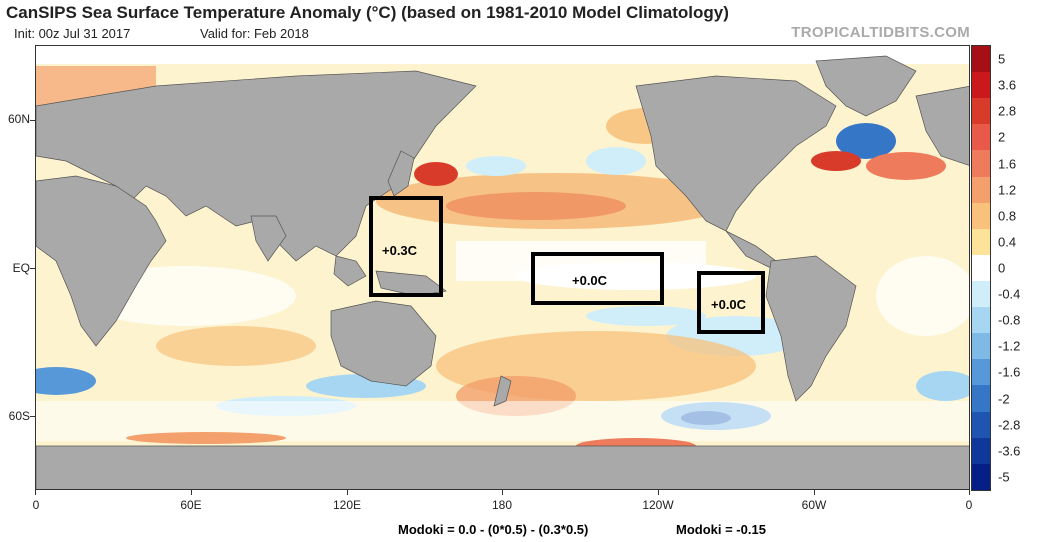 The height and width of the screenshot is (542, 1040). Describe the element at coordinates (1007, 216) in the screenshot. I see `colorbar-tick-label: 0.8` at that location.